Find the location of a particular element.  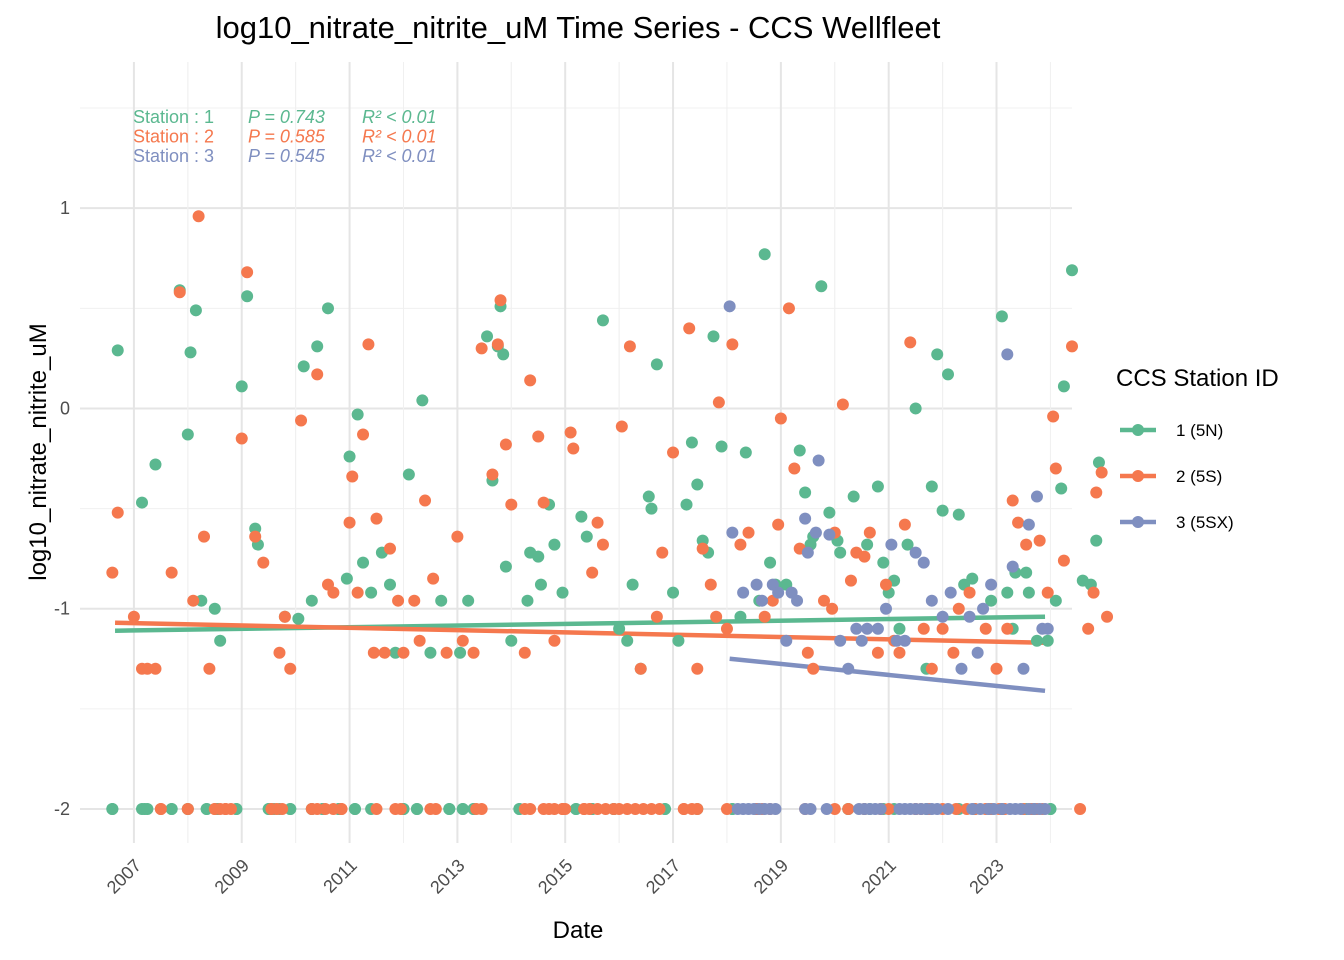

legend-title: CCS Station ID is located at coordinates (1197, 378).